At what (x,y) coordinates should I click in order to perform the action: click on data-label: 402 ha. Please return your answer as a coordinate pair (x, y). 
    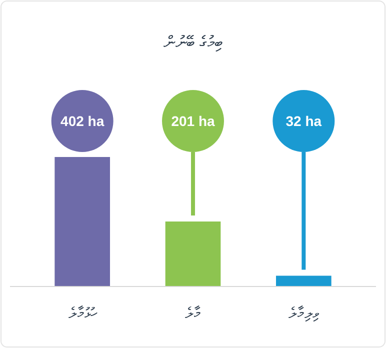
    Looking at the image, I should click on (82, 121).